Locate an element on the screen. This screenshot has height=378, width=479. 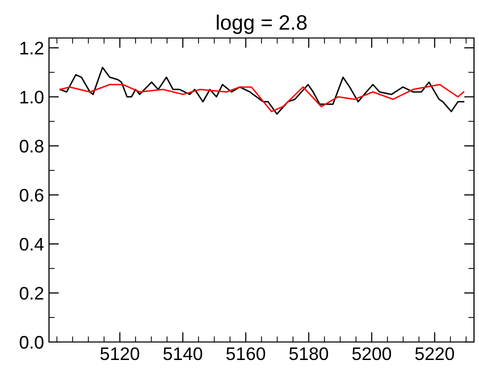
y-tick-label: 0.2 is located at coordinates (32, 293).